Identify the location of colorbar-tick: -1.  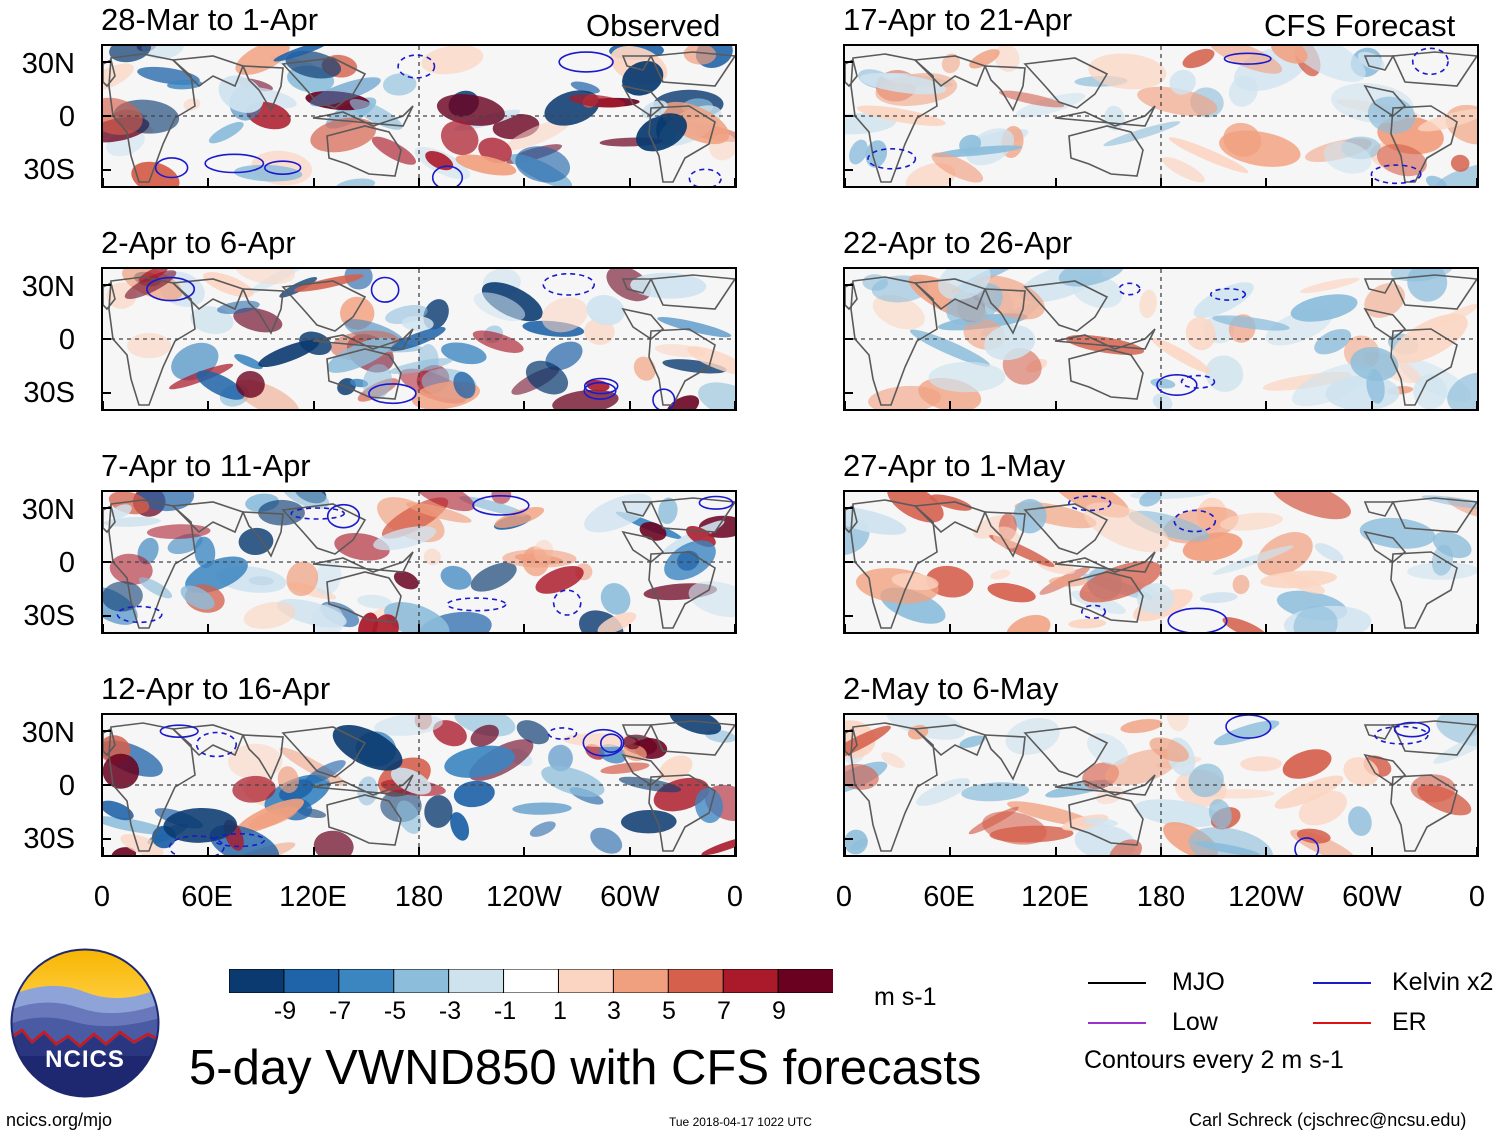
(505, 1011).